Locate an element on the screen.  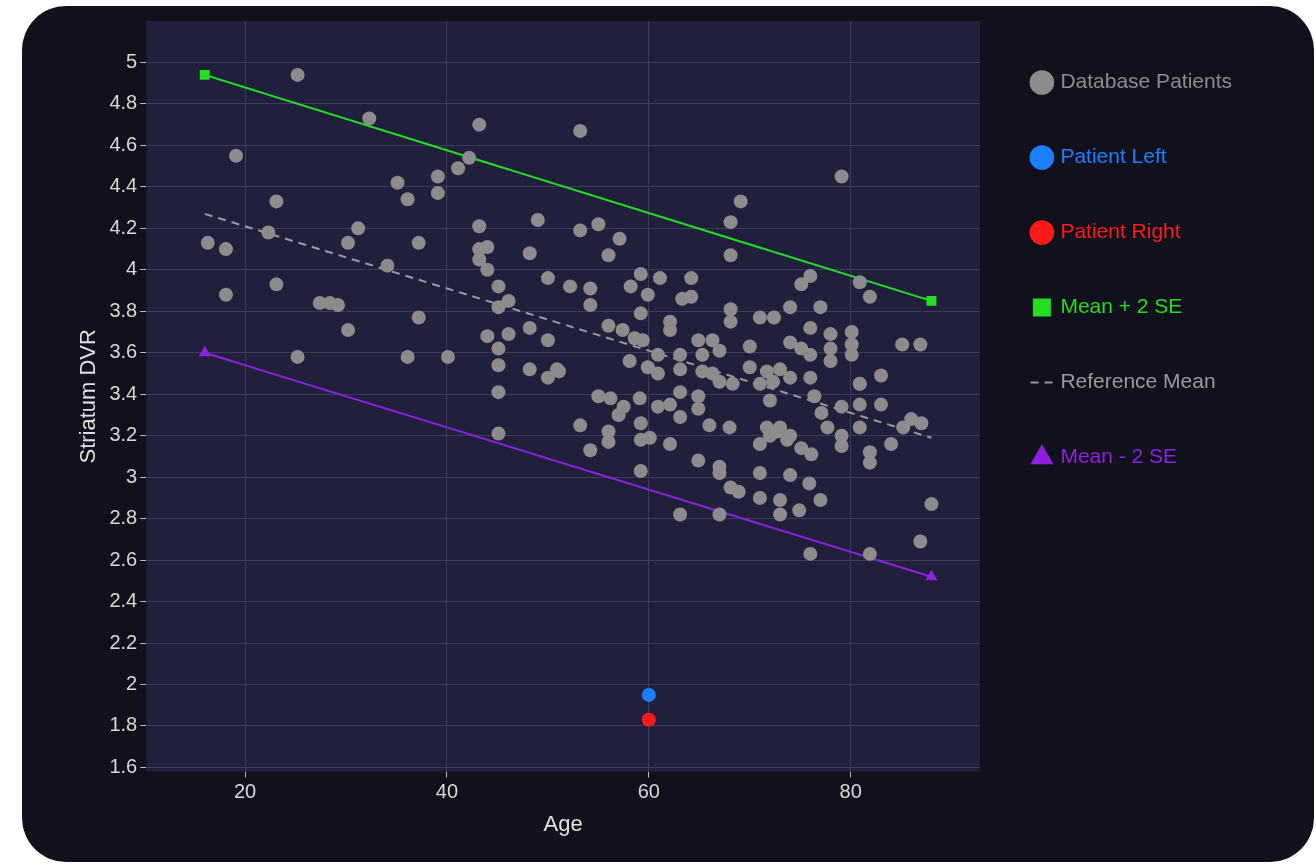
legend-label: Mean - 2 SE is located at coordinates (1119, 456).